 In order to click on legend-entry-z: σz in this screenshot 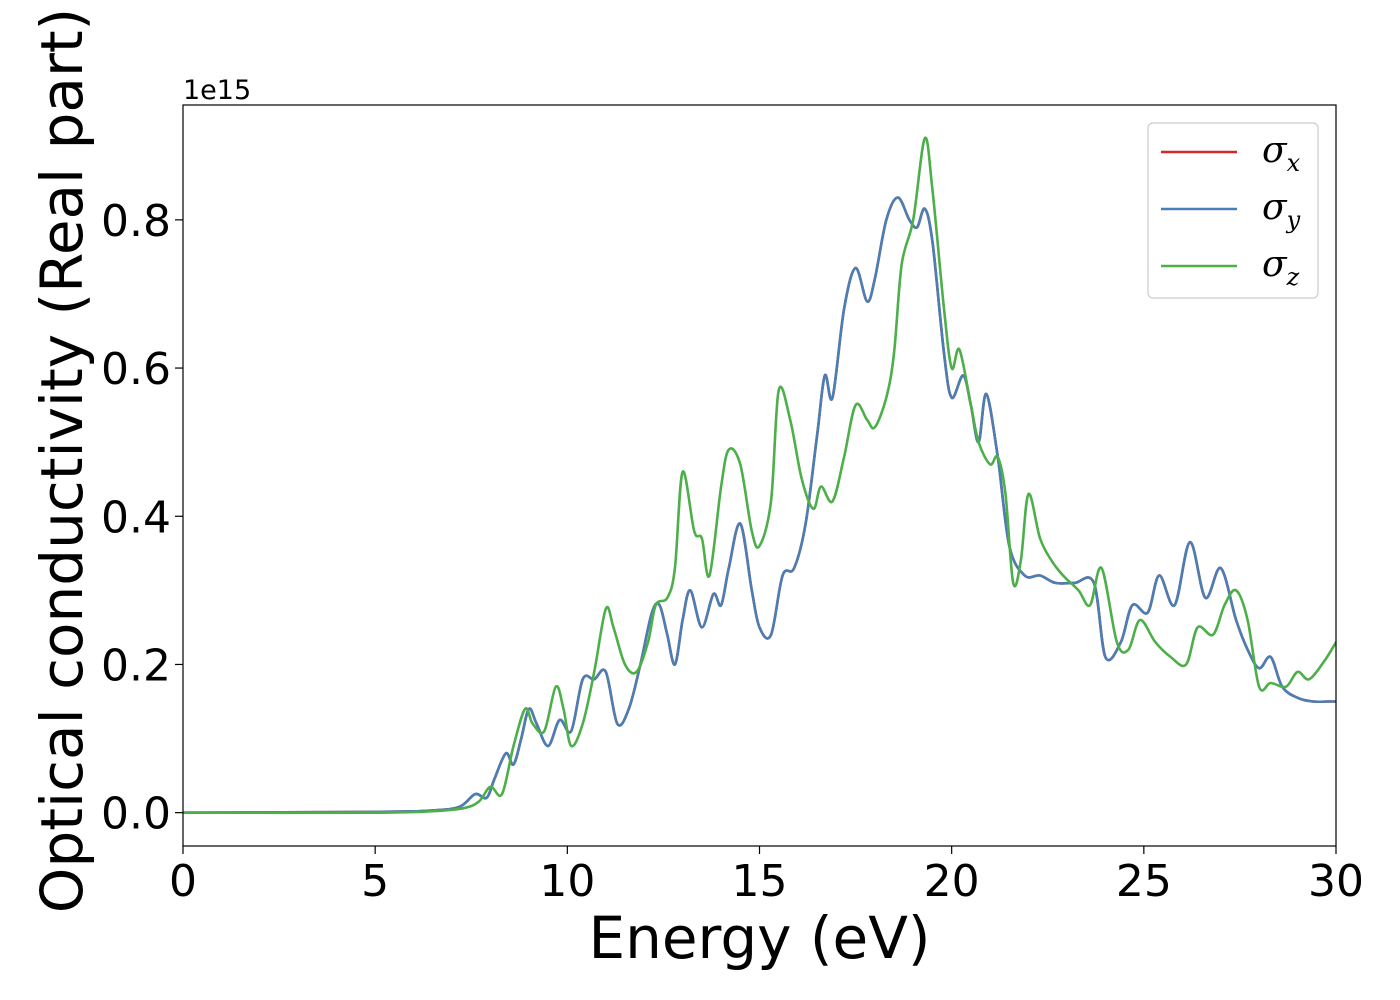, I will do `click(1281, 267)`.